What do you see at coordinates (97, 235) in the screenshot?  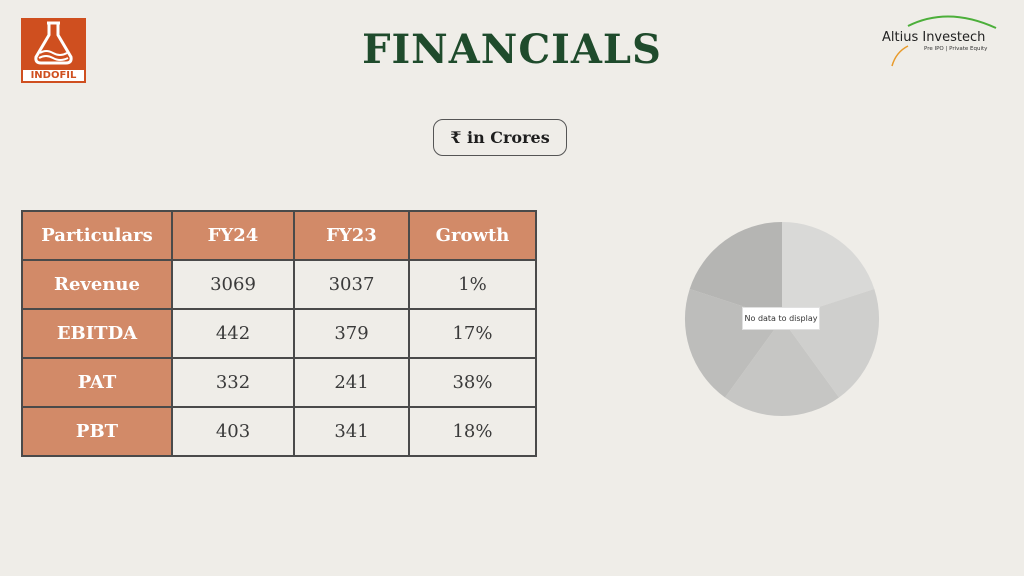 I see `header-particulars: Particulars` at bounding box center [97, 235].